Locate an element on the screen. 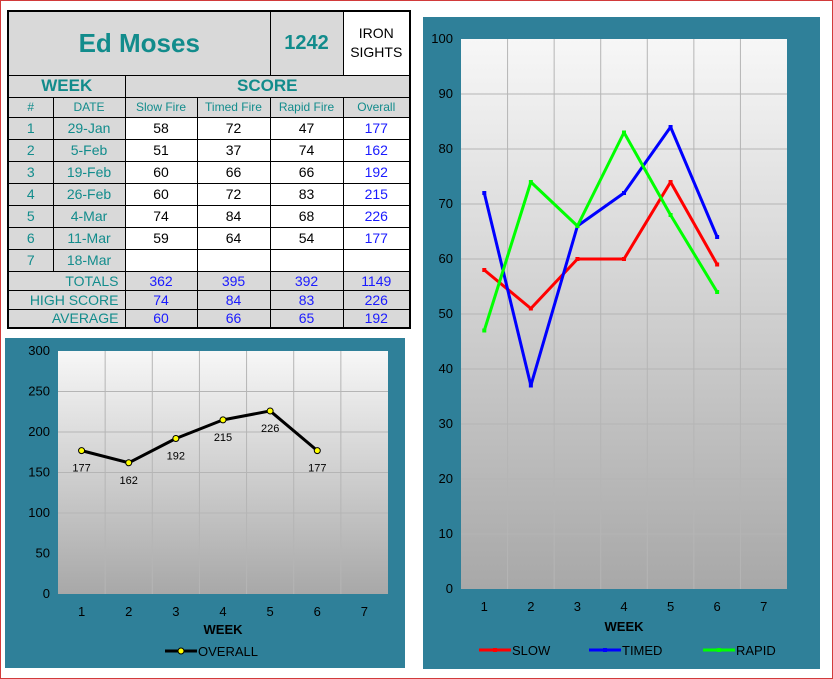 The height and width of the screenshot is (679, 833). y-tick-label: 60 is located at coordinates (446, 258).